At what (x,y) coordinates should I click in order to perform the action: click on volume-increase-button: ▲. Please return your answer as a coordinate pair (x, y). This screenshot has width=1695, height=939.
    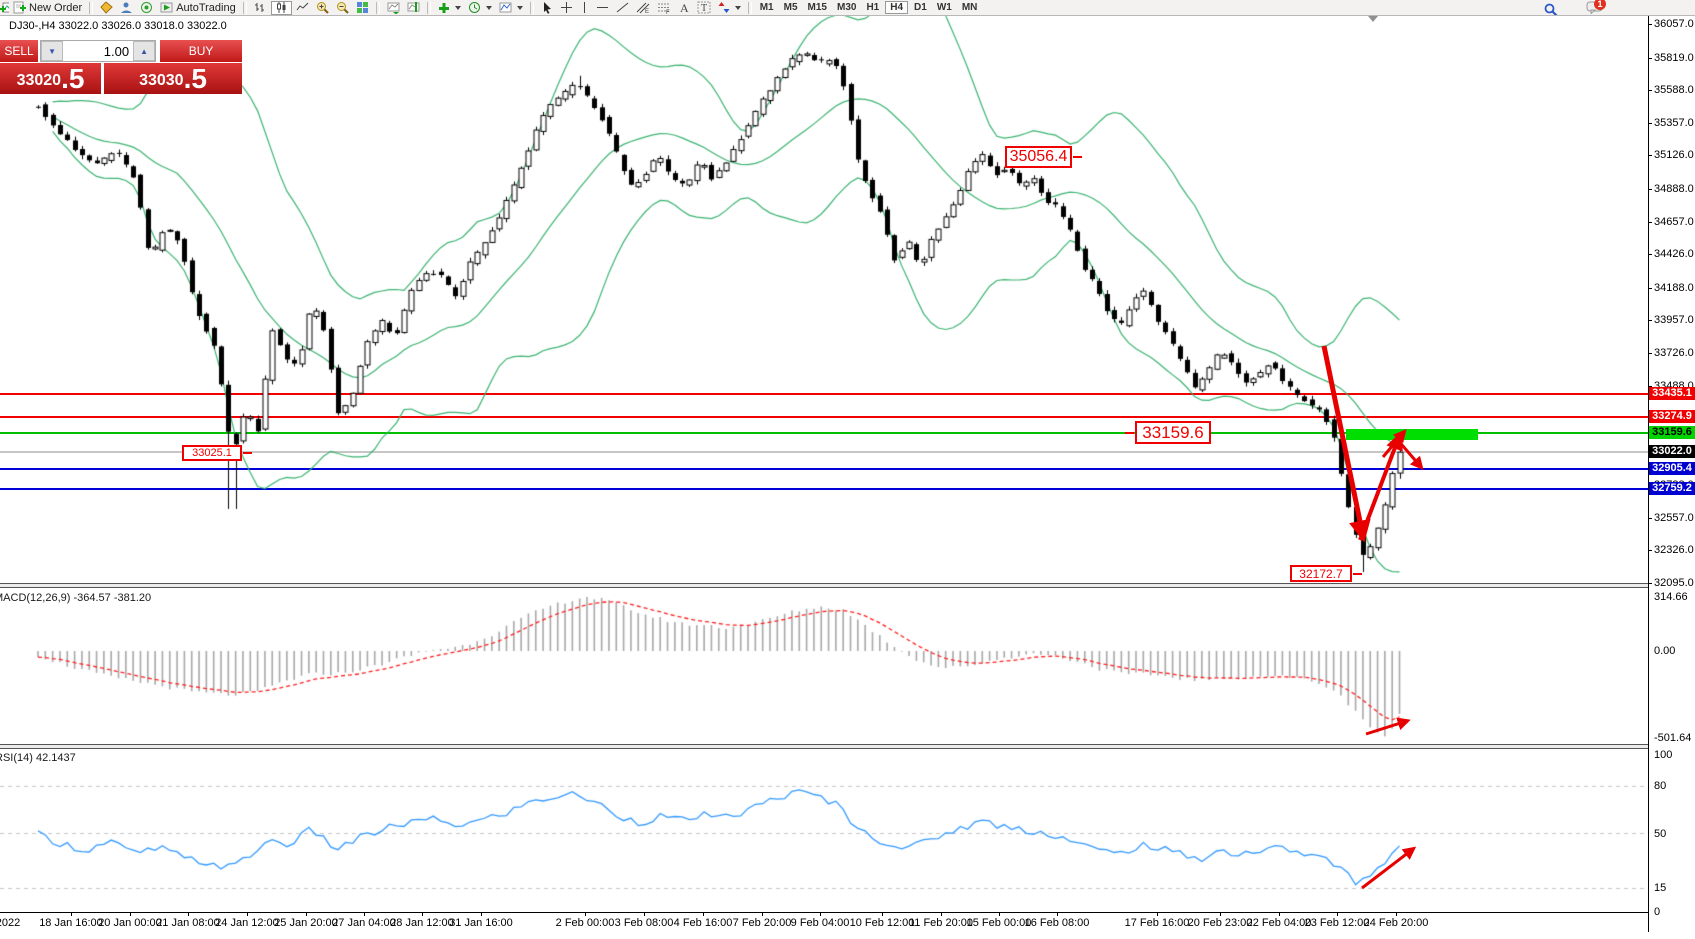
    Looking at the image, I should click on (144, 51).